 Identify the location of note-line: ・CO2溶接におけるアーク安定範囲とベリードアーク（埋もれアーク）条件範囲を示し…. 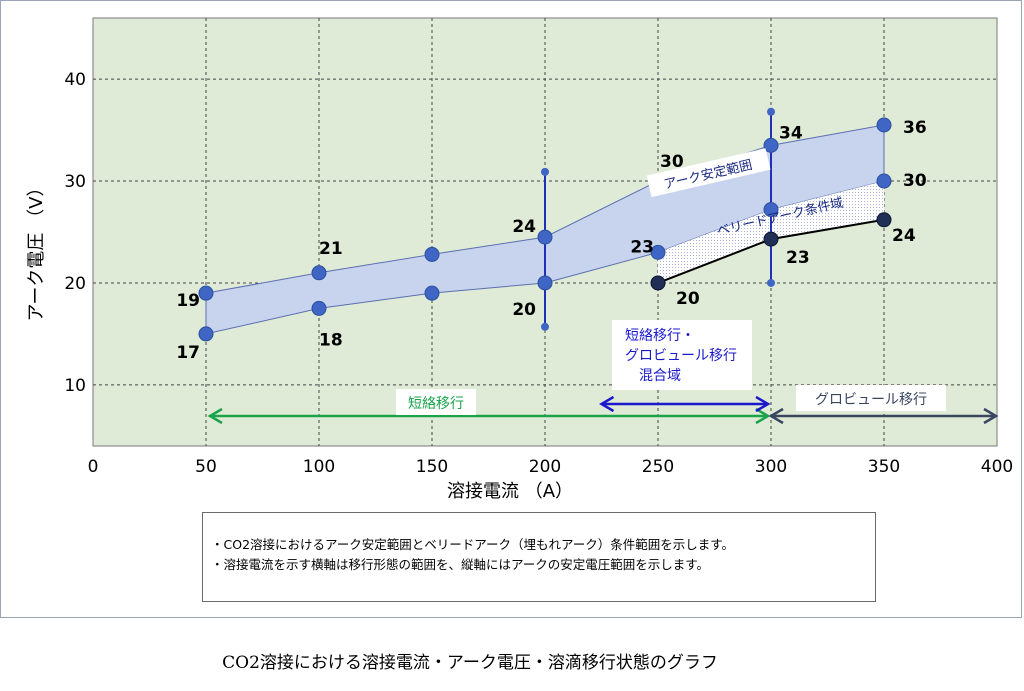
(473, 544).